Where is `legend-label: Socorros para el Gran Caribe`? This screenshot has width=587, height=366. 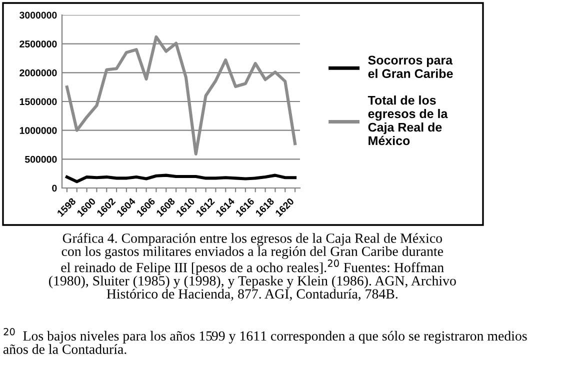
legend-label: Socorros para el Gran Caribe is located at coordinates (410, 67).